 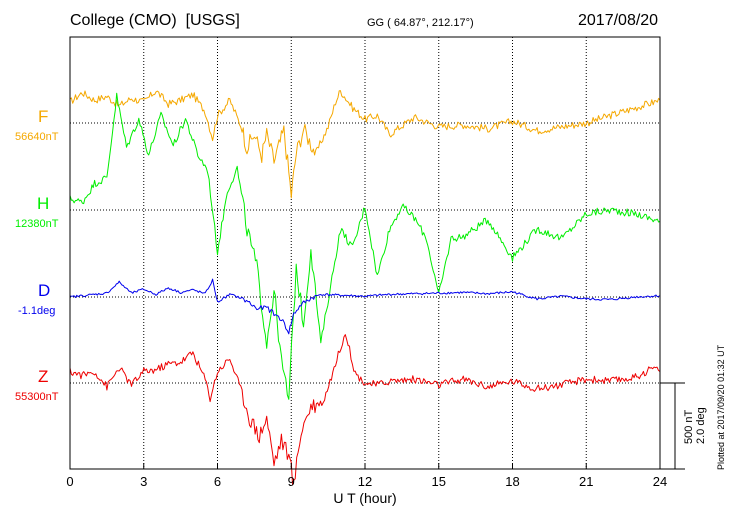 I want to click on x-tick-label-3: 3, so click(x=143, y=481).